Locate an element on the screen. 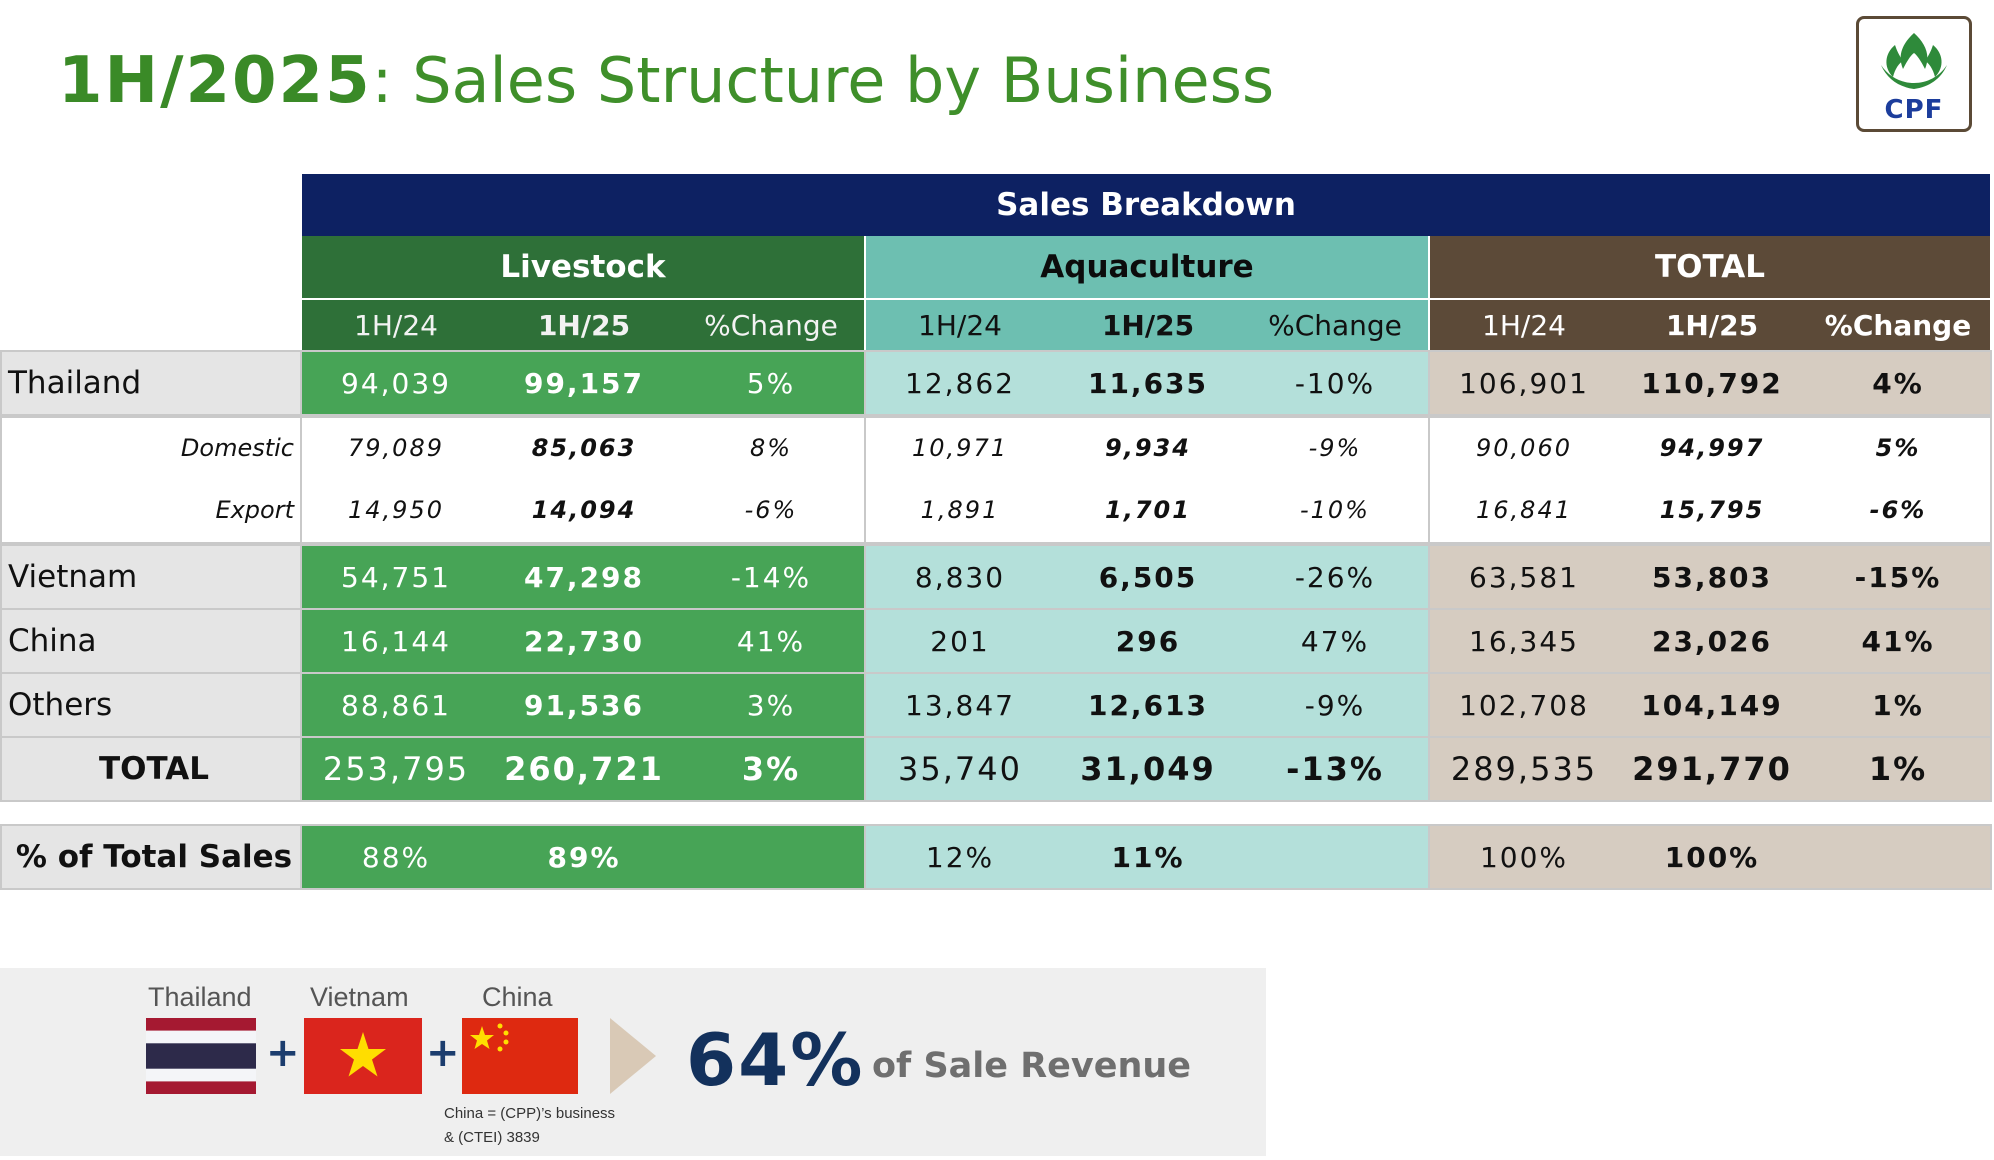  cell-domestic-0: 79,089 is located at coordinates (396, 448).